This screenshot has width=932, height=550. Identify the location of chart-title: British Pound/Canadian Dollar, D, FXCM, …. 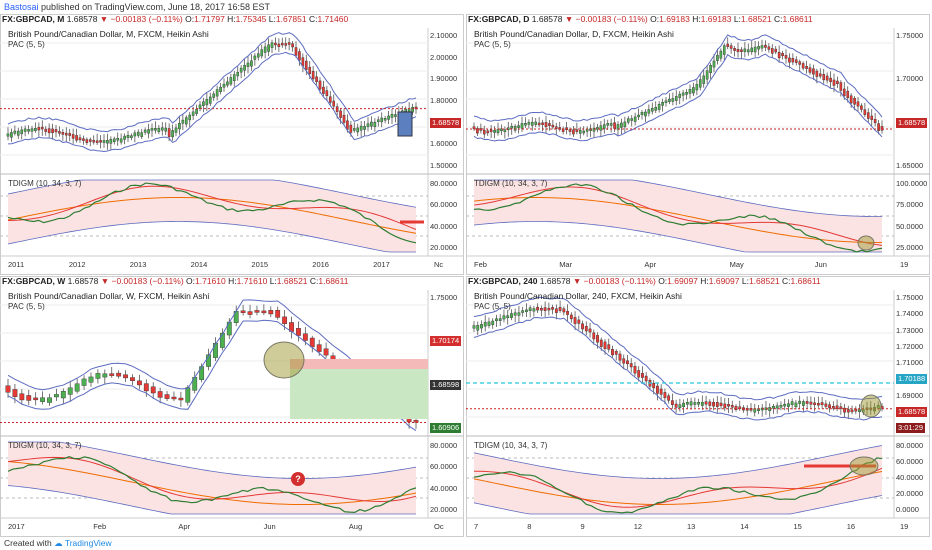
(574, 34).